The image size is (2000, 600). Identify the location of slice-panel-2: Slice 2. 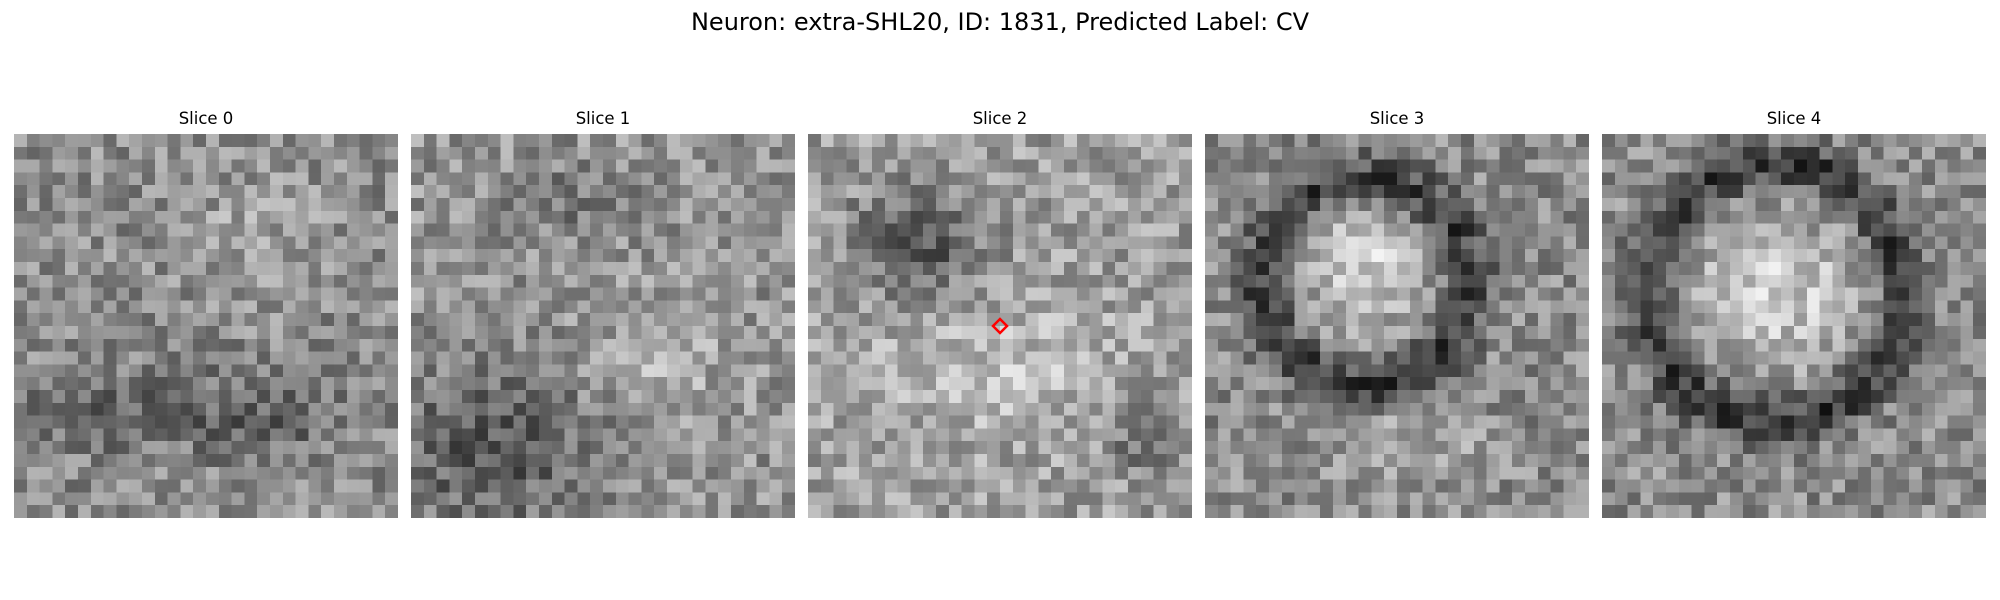
(1000, 313).